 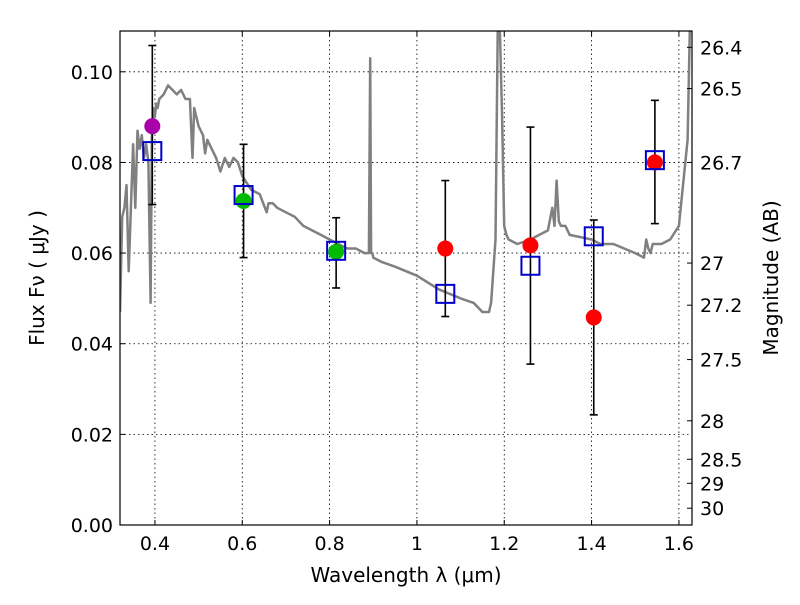 I want to click on y-tick-label: 0.00, so click(x=92, y=526).